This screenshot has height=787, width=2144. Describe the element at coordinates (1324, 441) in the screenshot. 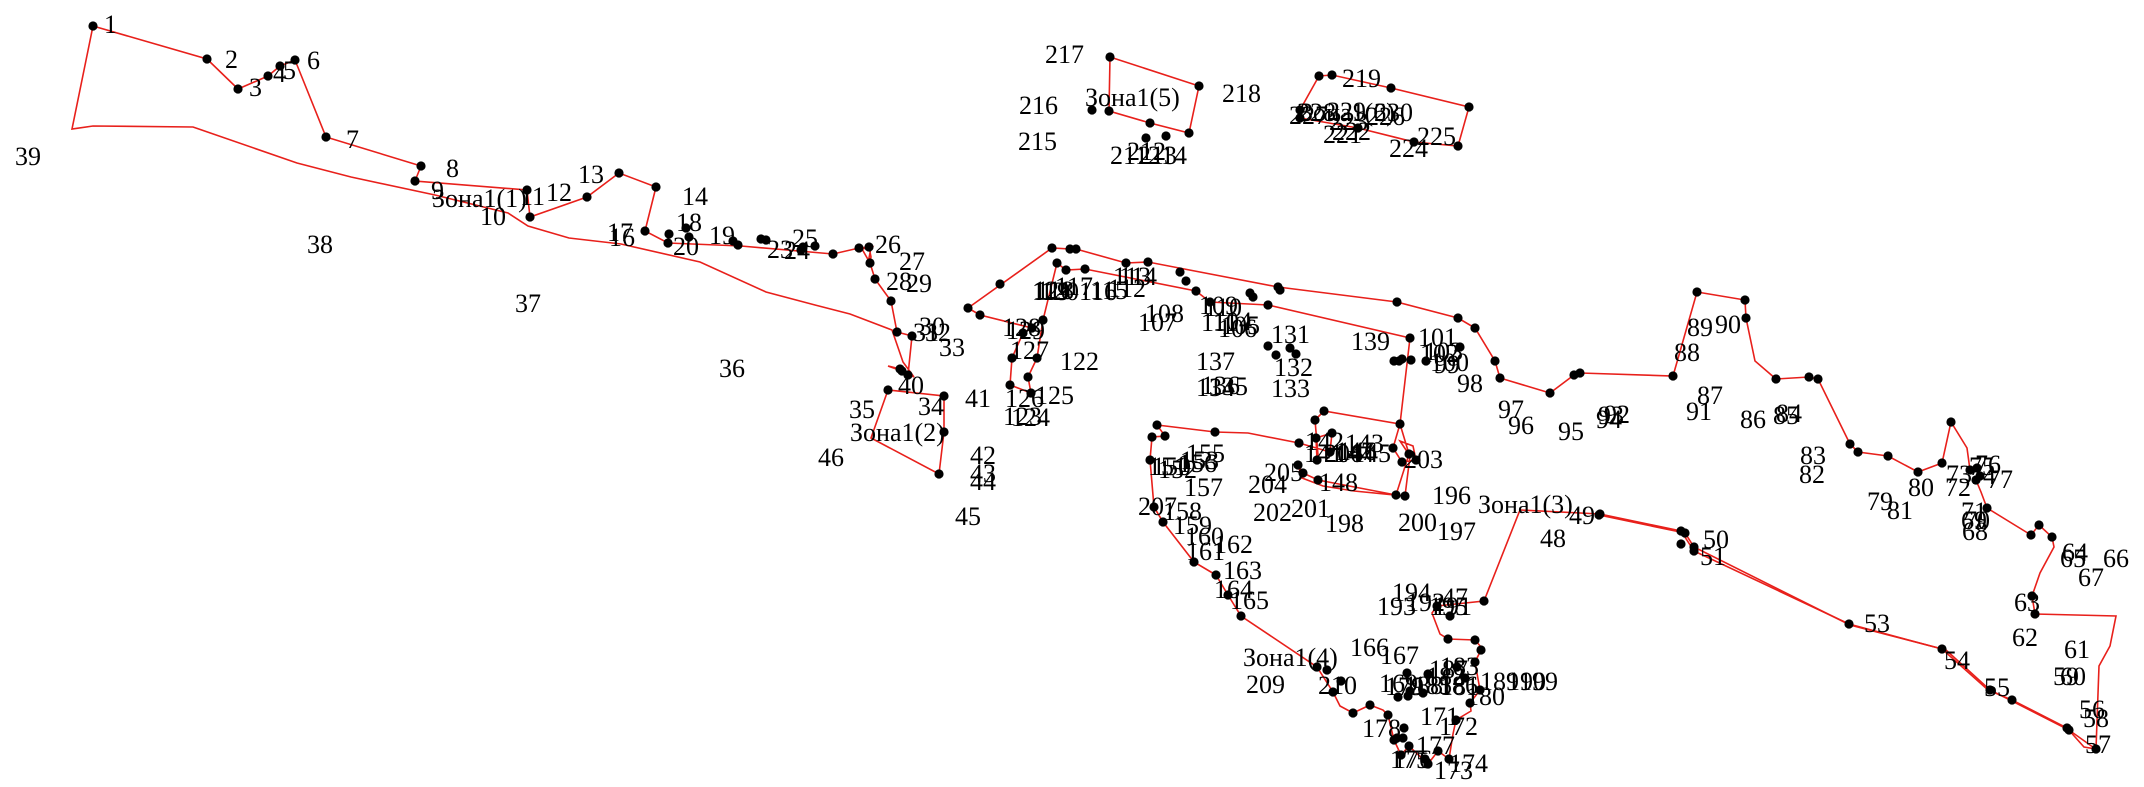

I see `point-label: 142` at that location.